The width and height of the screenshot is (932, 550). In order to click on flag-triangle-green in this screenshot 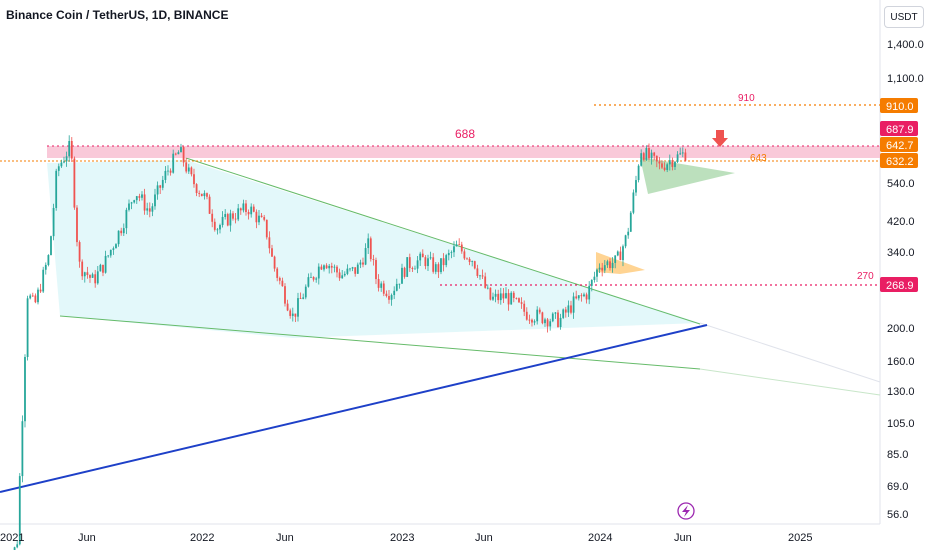, I will do `click(687, 175)`.